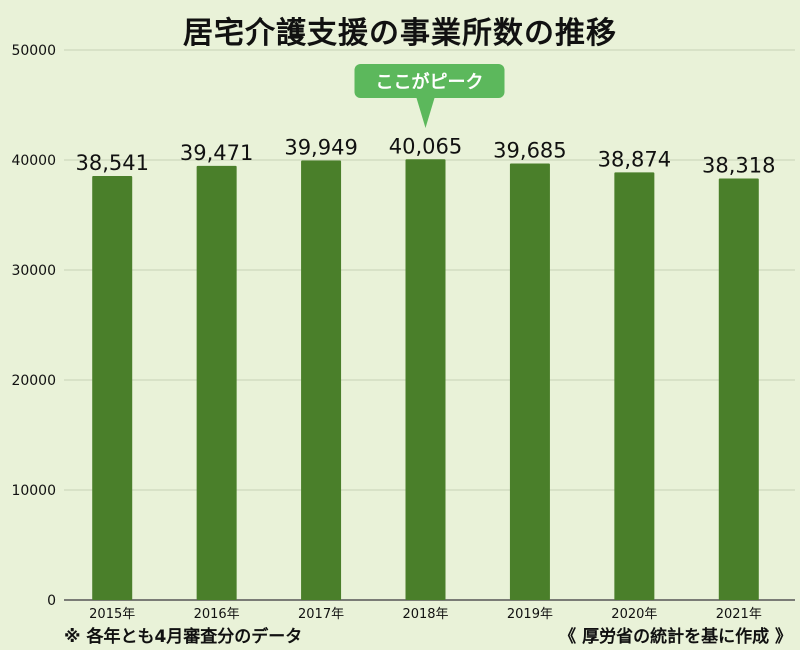 The width and height of the screenshot is (800, 650). Describe the element at coordinates (425, 146) in the screenshot. I see `value-label-2018年: 40,065` at that location.